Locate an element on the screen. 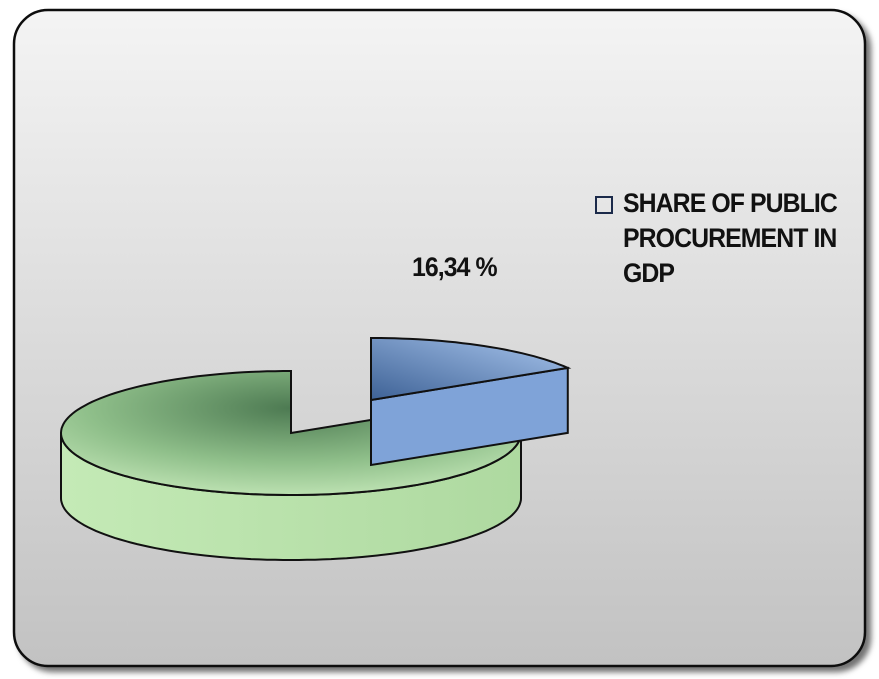  legend-swatch-icon is located at coordinates (604, 205).